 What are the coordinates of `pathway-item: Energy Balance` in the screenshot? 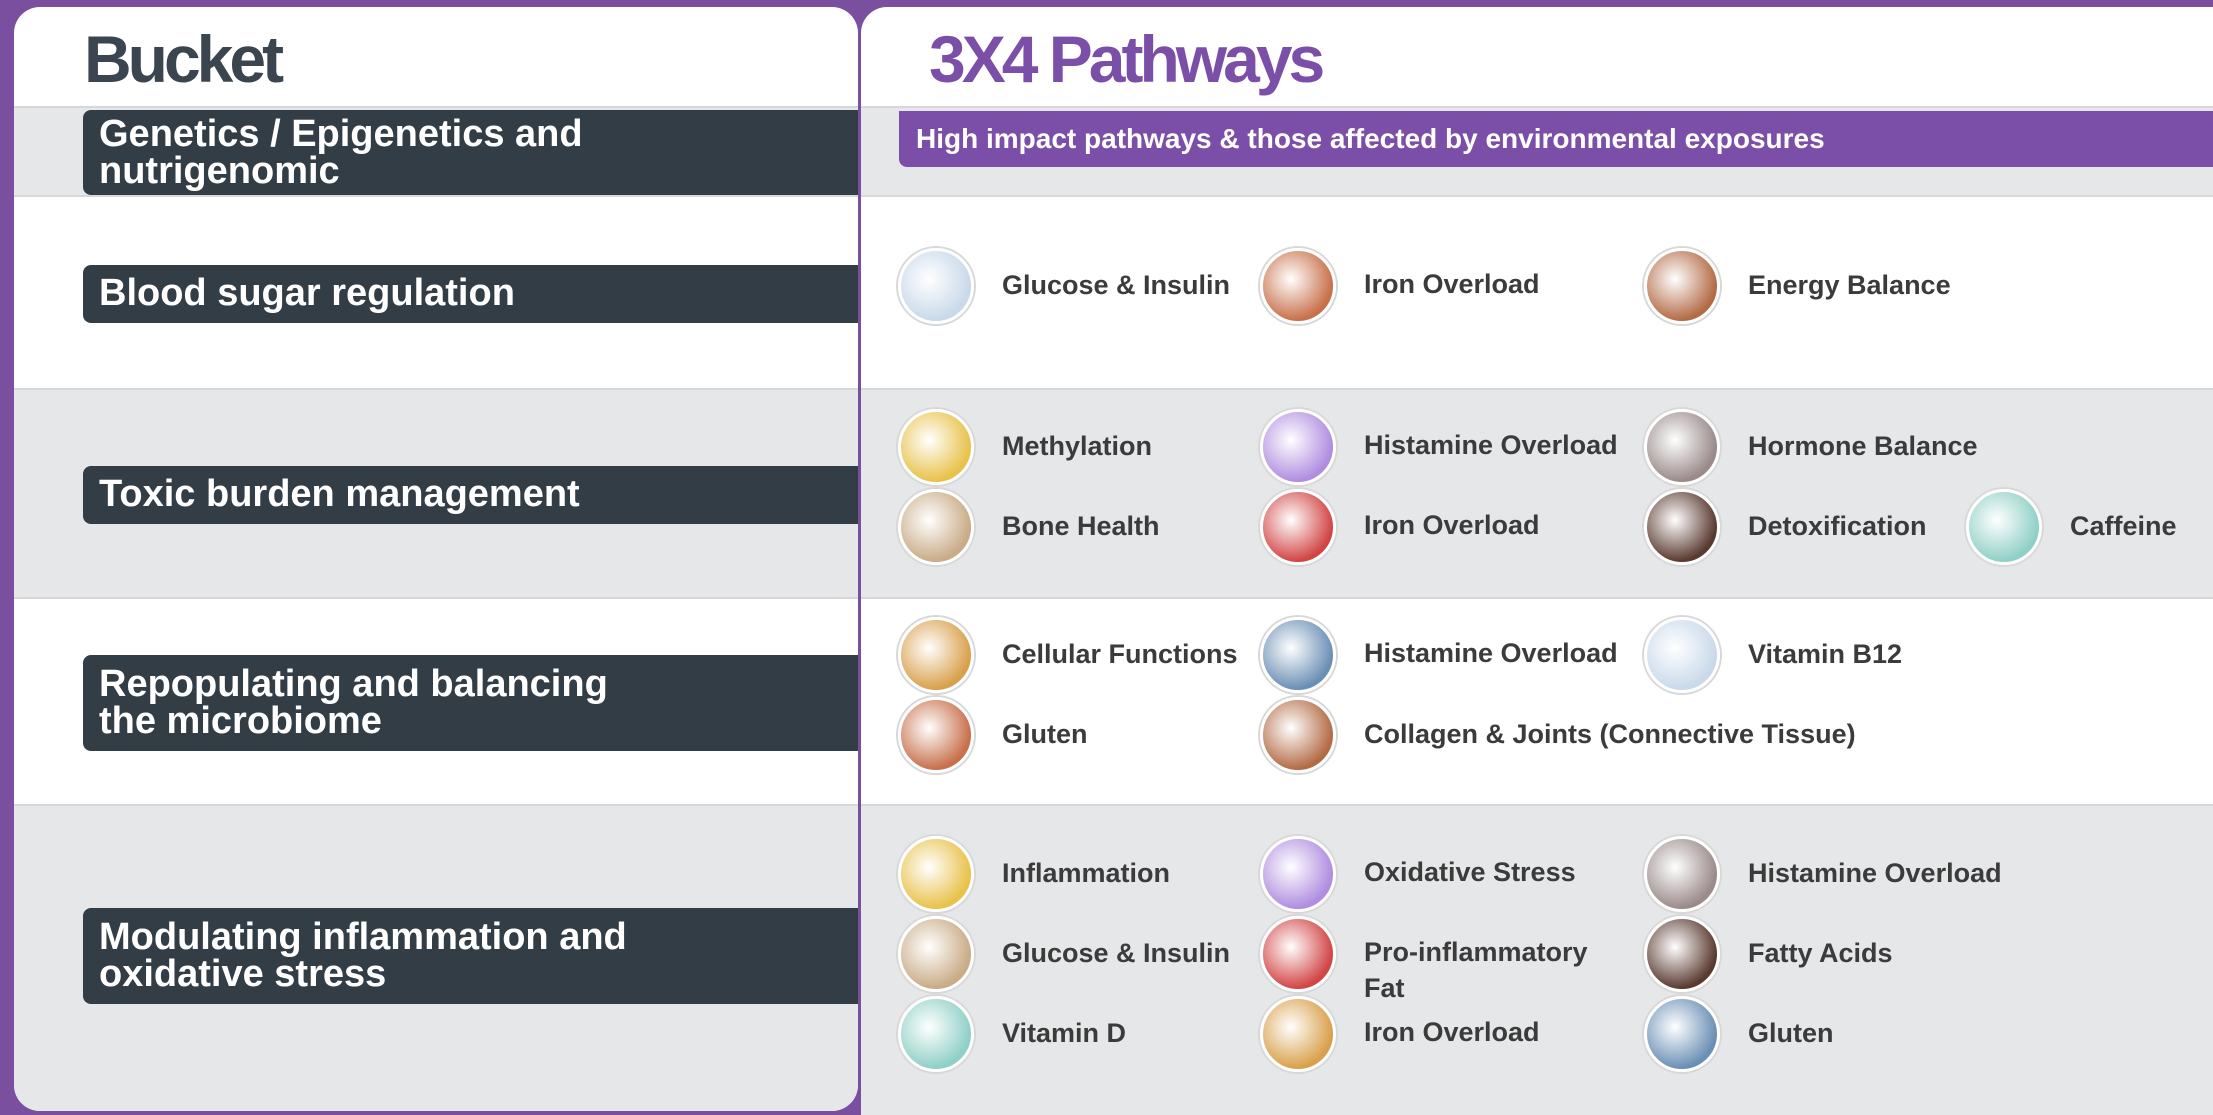 It's located at (1797, 285).